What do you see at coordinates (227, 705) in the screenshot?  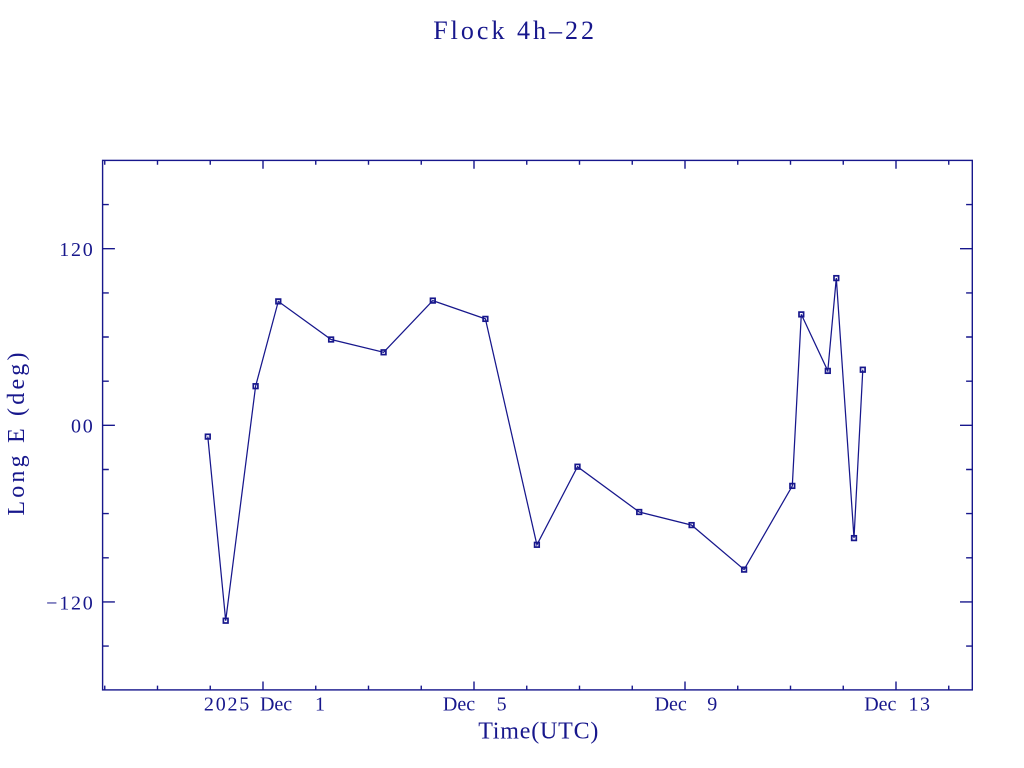 I see `svg-text: 2025` at bounding box center [227, 705].